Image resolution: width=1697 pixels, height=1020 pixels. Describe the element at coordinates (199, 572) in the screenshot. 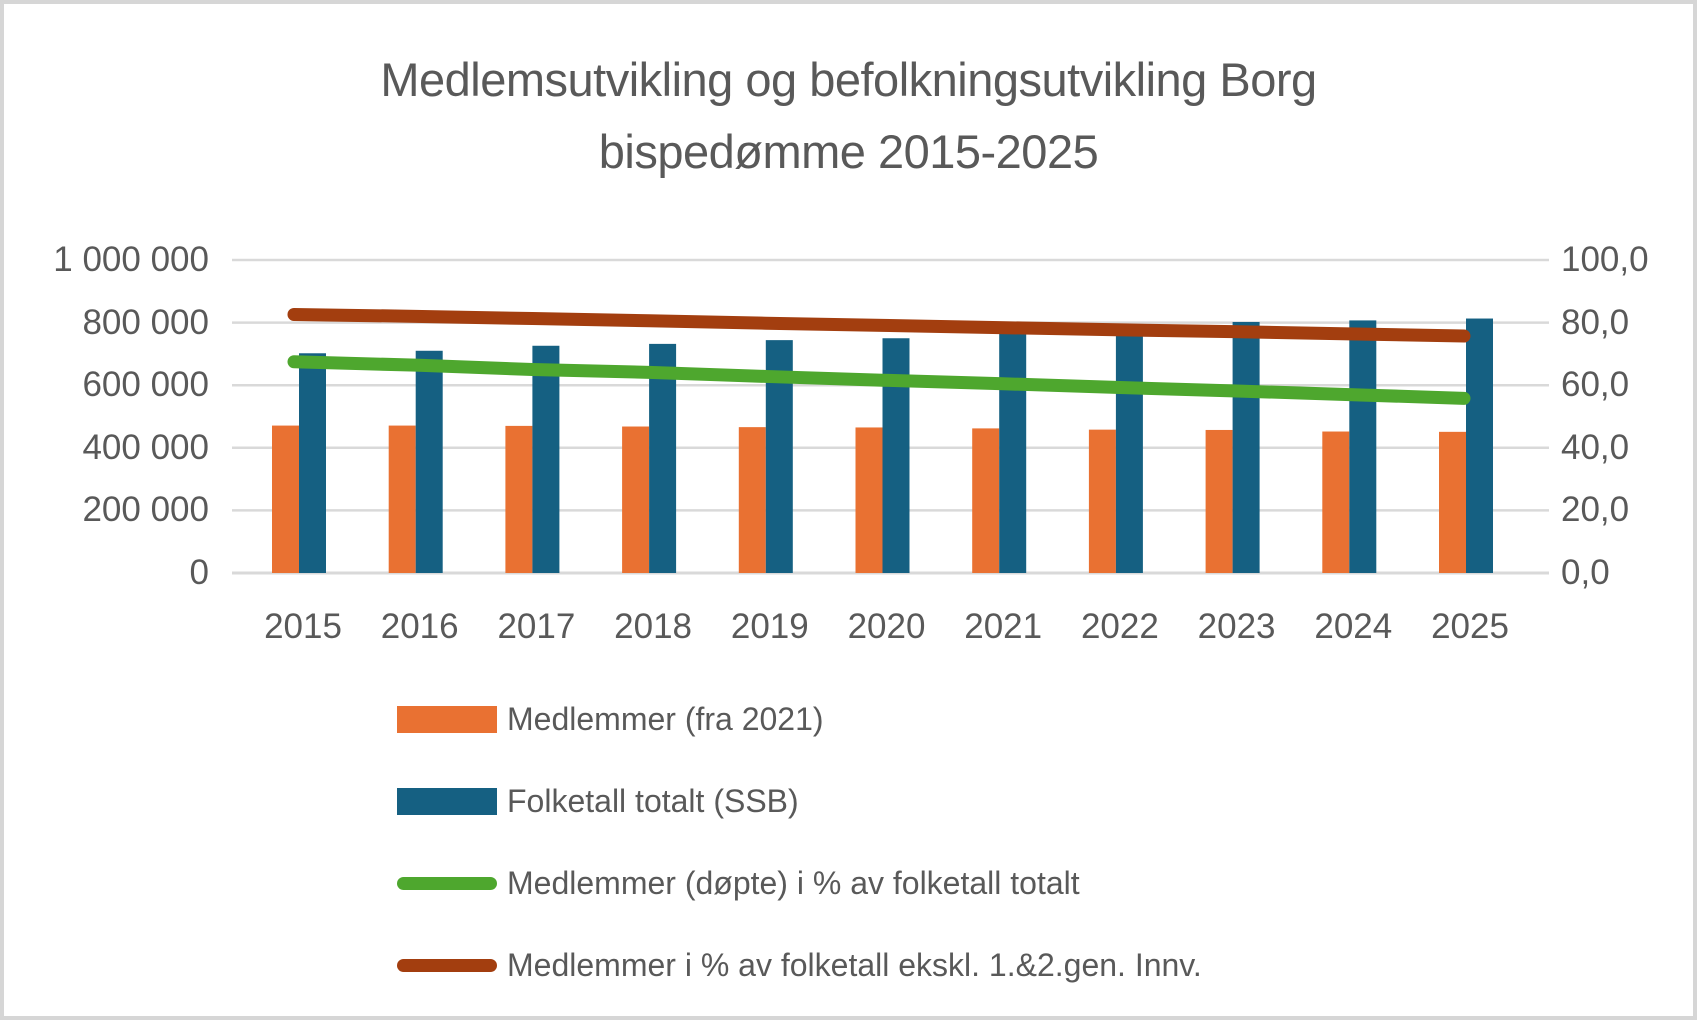

I see `left-axis-tick: 0` at that location.